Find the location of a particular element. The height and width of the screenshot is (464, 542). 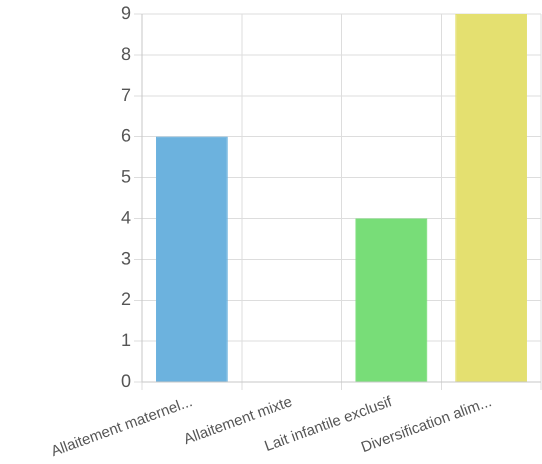

y-tick-label: 6 is located at coordinates (126, 136).